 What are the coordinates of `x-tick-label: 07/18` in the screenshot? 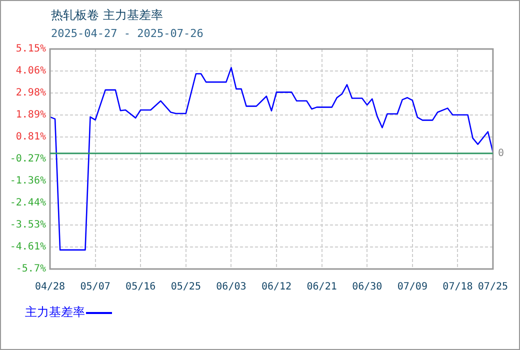 It's located at (457, 287).